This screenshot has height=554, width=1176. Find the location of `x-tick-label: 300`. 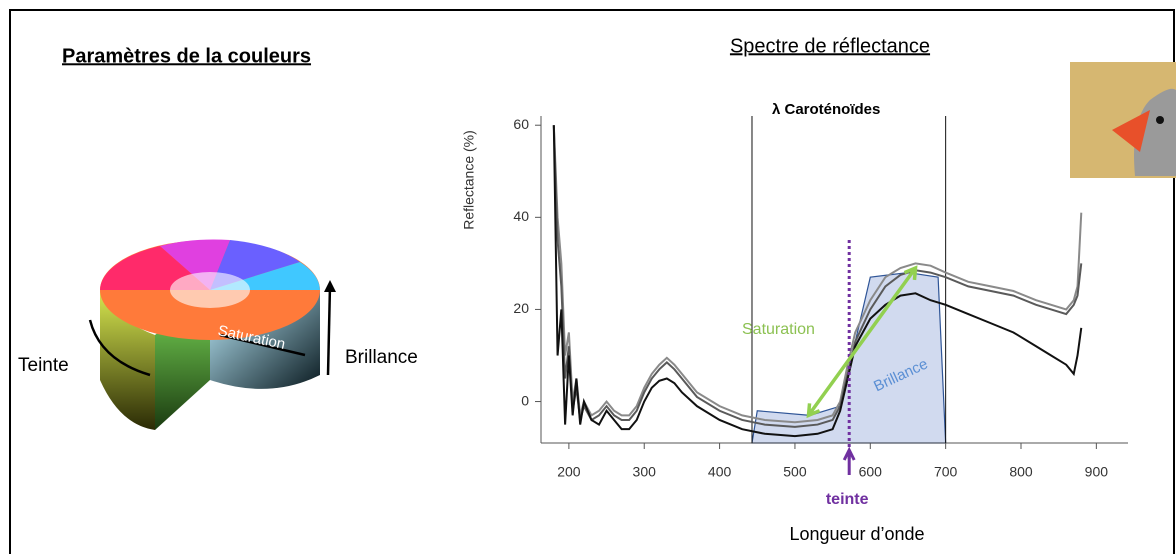

x-tick-label: 300 is located at coordinates (645, 472).